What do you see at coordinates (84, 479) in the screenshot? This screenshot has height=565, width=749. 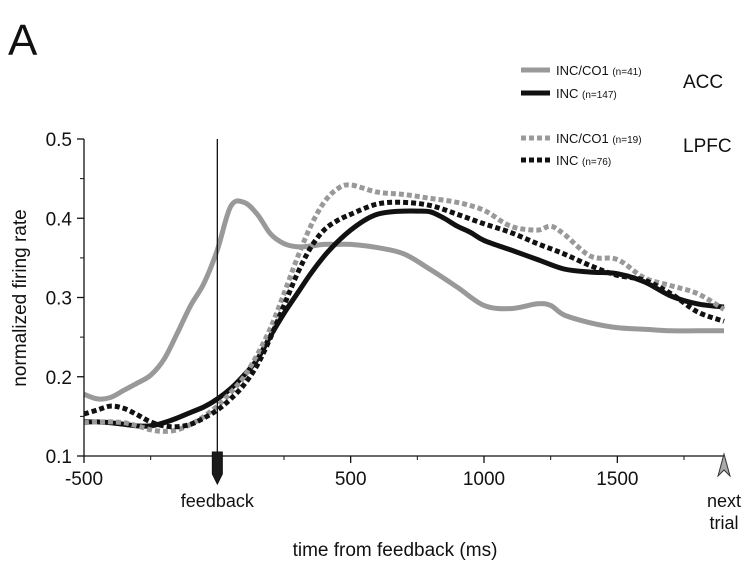 I see `x-tick-label: -500` at bounding box center [84, 479].